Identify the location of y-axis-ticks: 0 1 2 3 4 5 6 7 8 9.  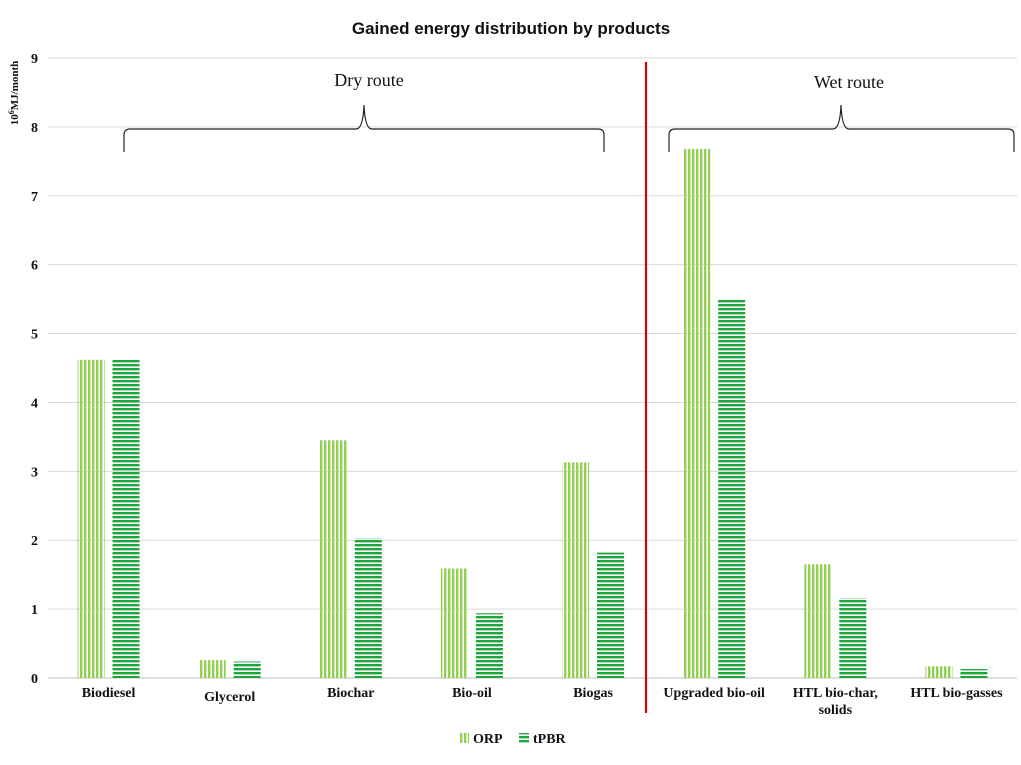
(34, 369).